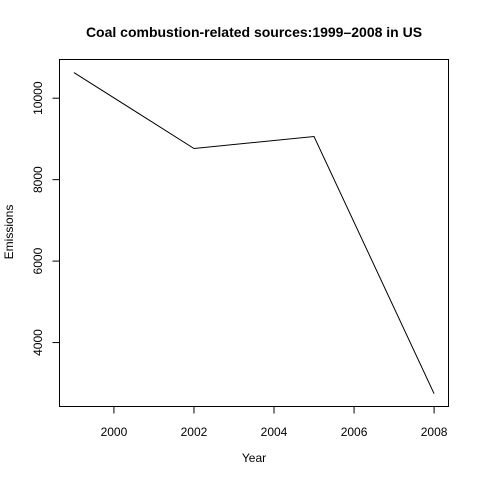 The height and width of the screenshot is (480, 480). What do you see at coordinates (38, 98) in the screenshot?
I see `y-tick-label-10000: 10000` at bounding box center [38, 98].